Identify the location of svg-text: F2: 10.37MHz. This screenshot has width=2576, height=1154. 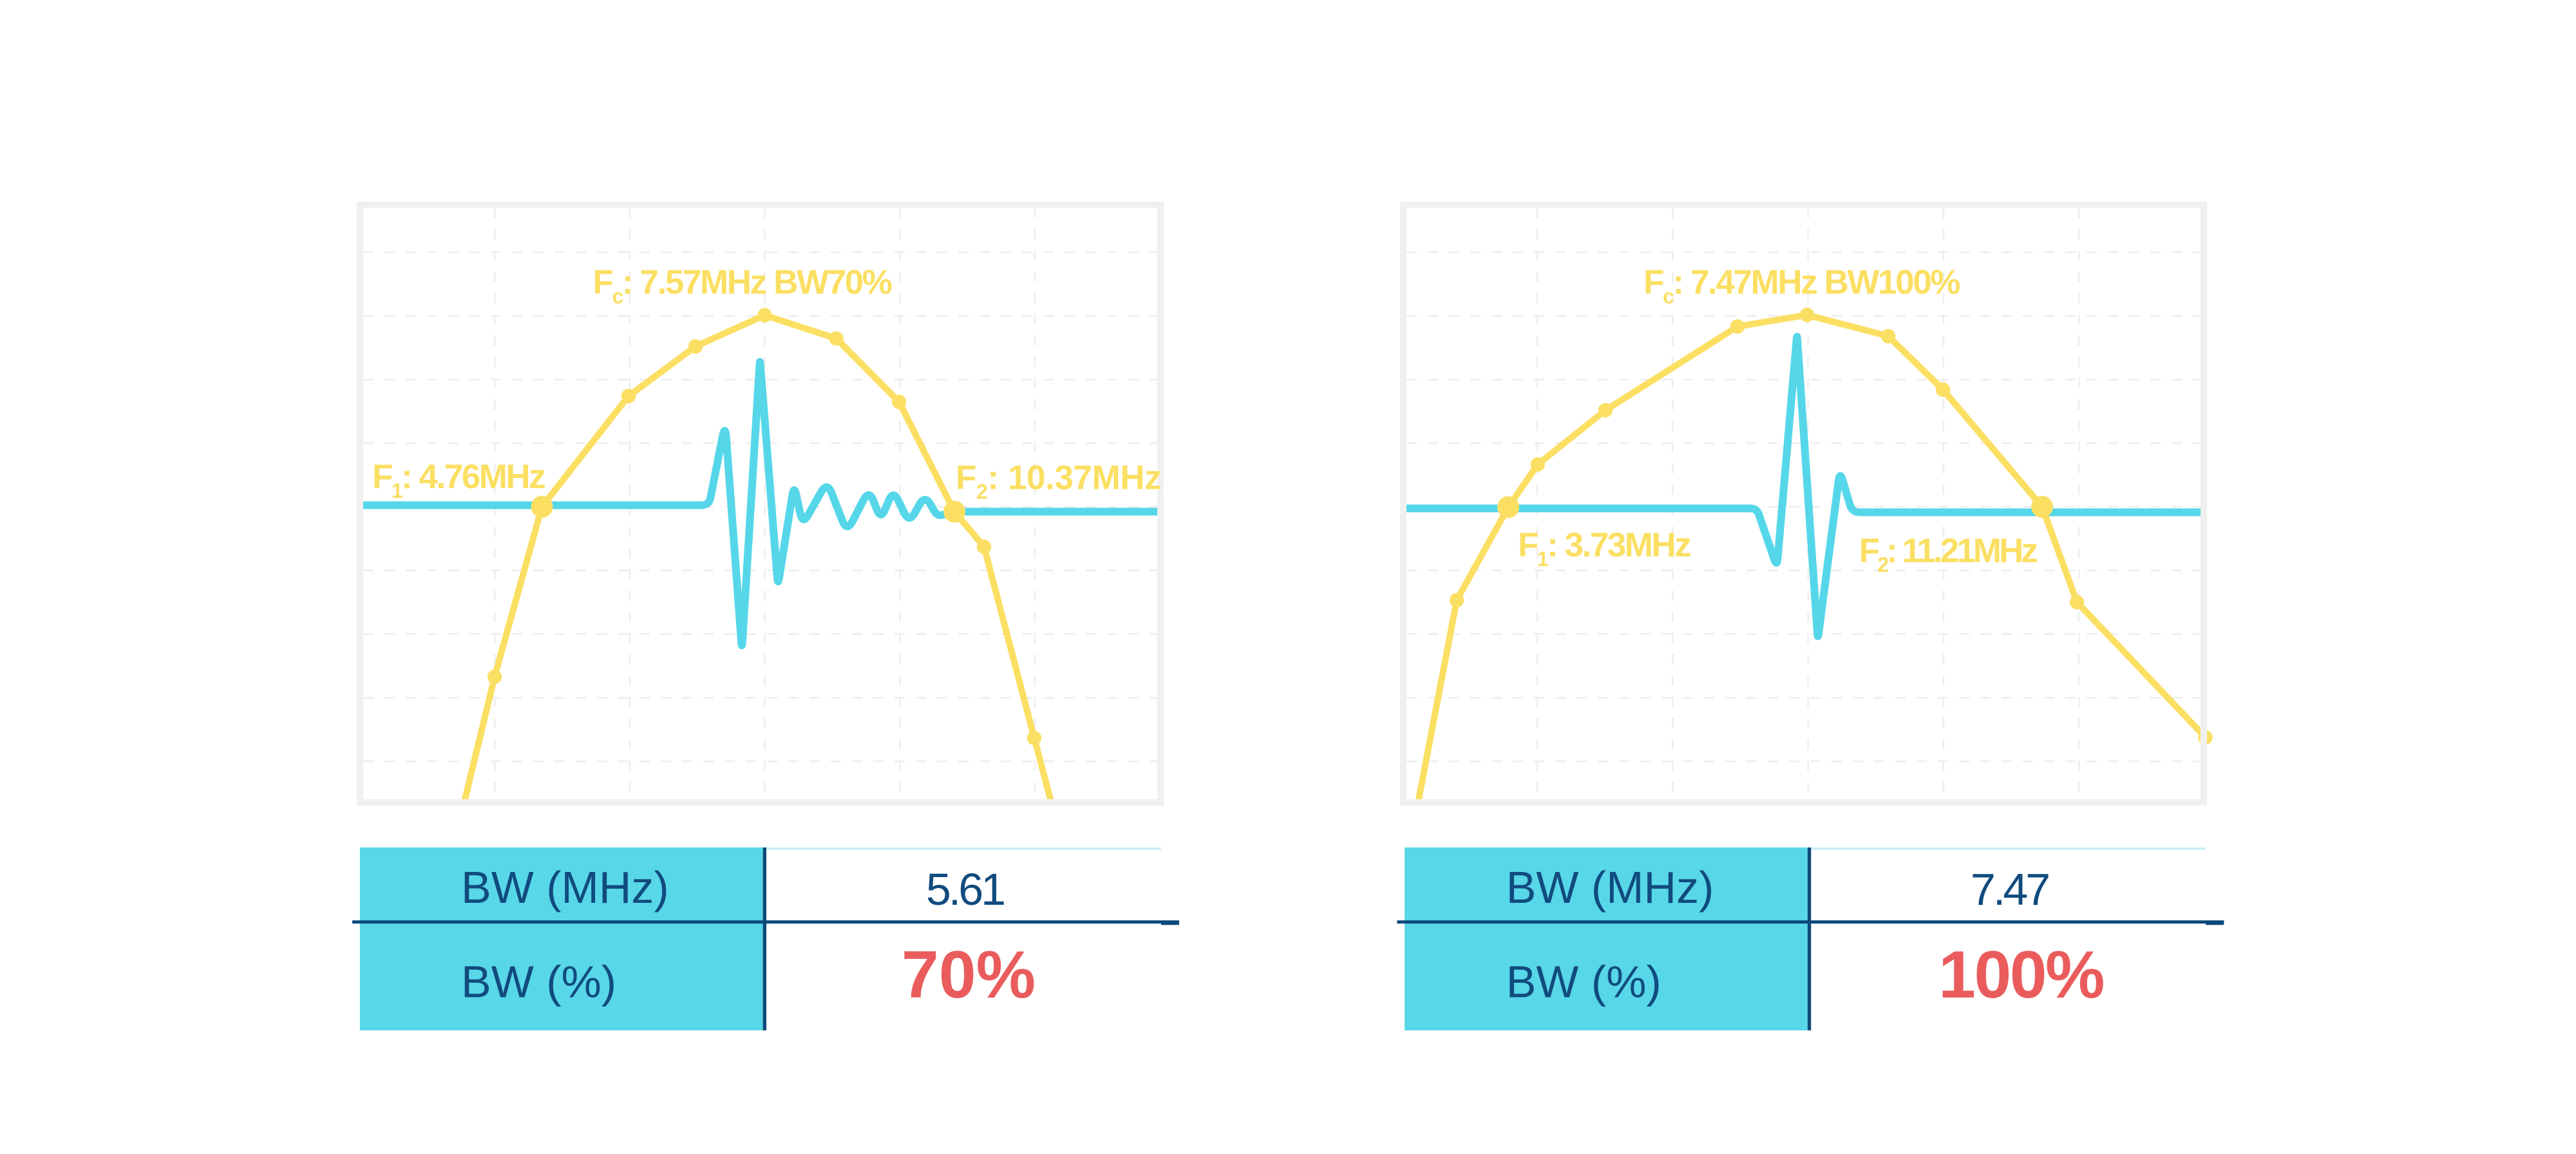
(1059, 482).